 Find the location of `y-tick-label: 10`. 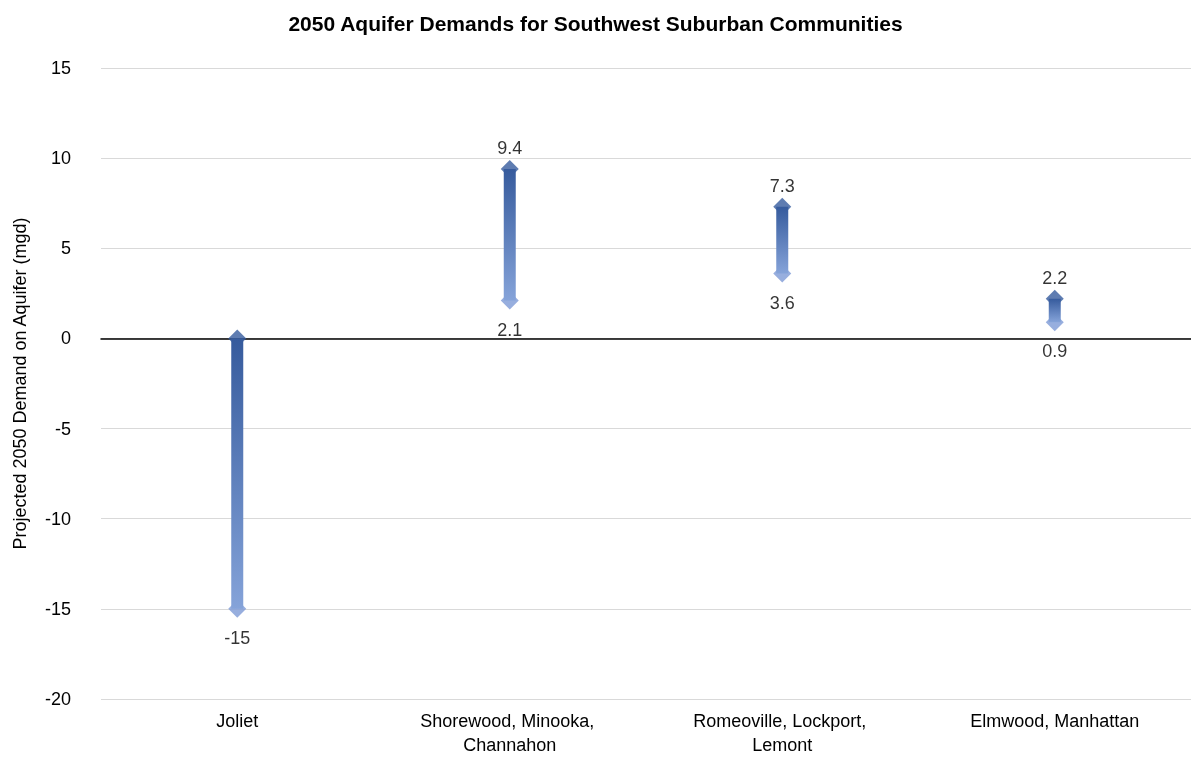

y-tick-label: 10 is located at coordinates (60, 158).